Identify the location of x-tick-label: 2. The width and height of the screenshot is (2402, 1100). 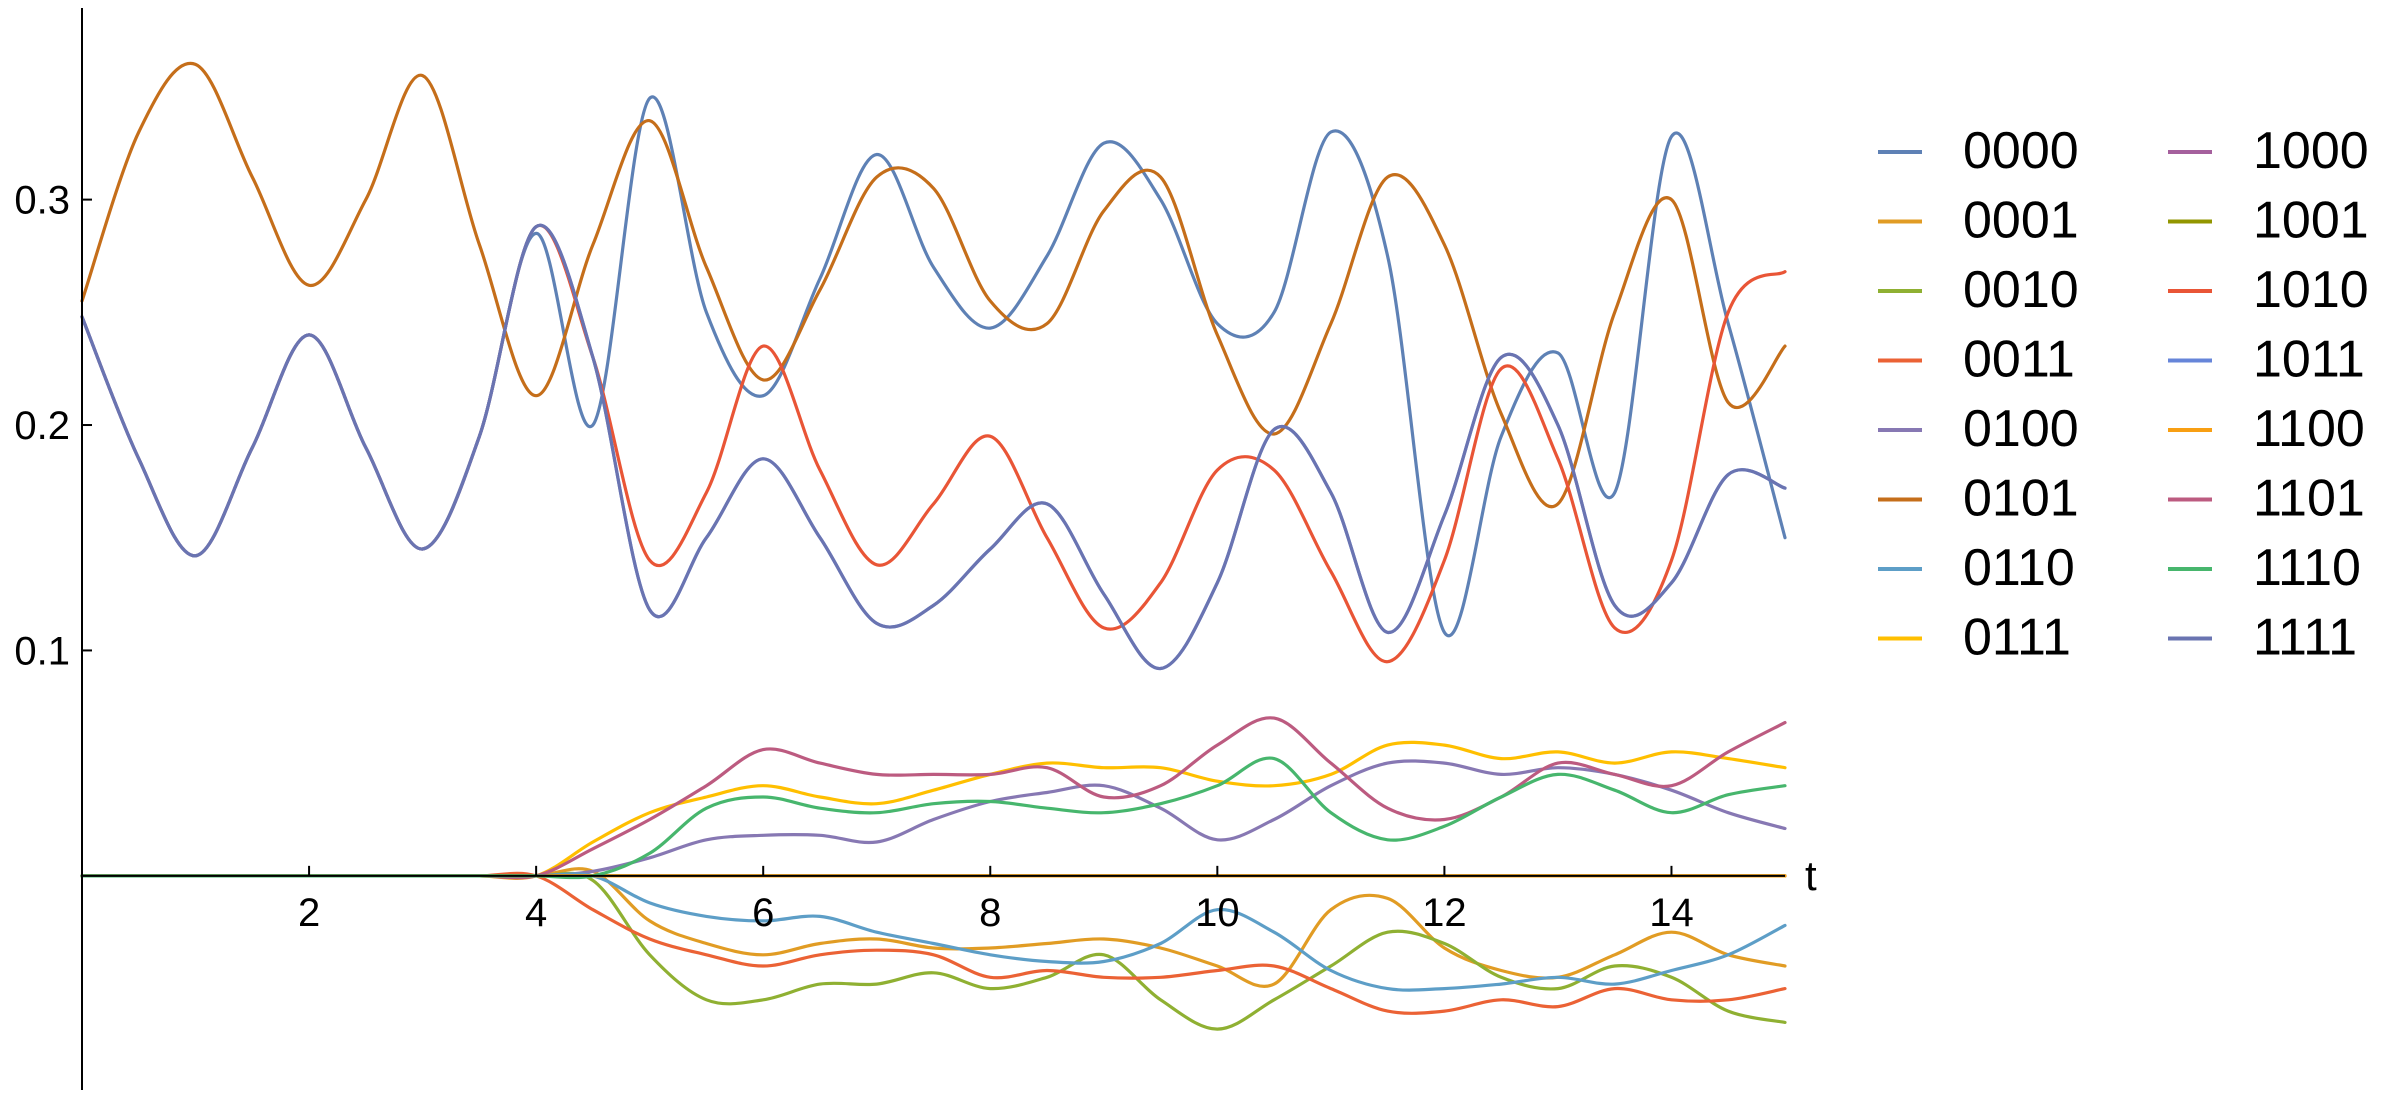
(309, 913).